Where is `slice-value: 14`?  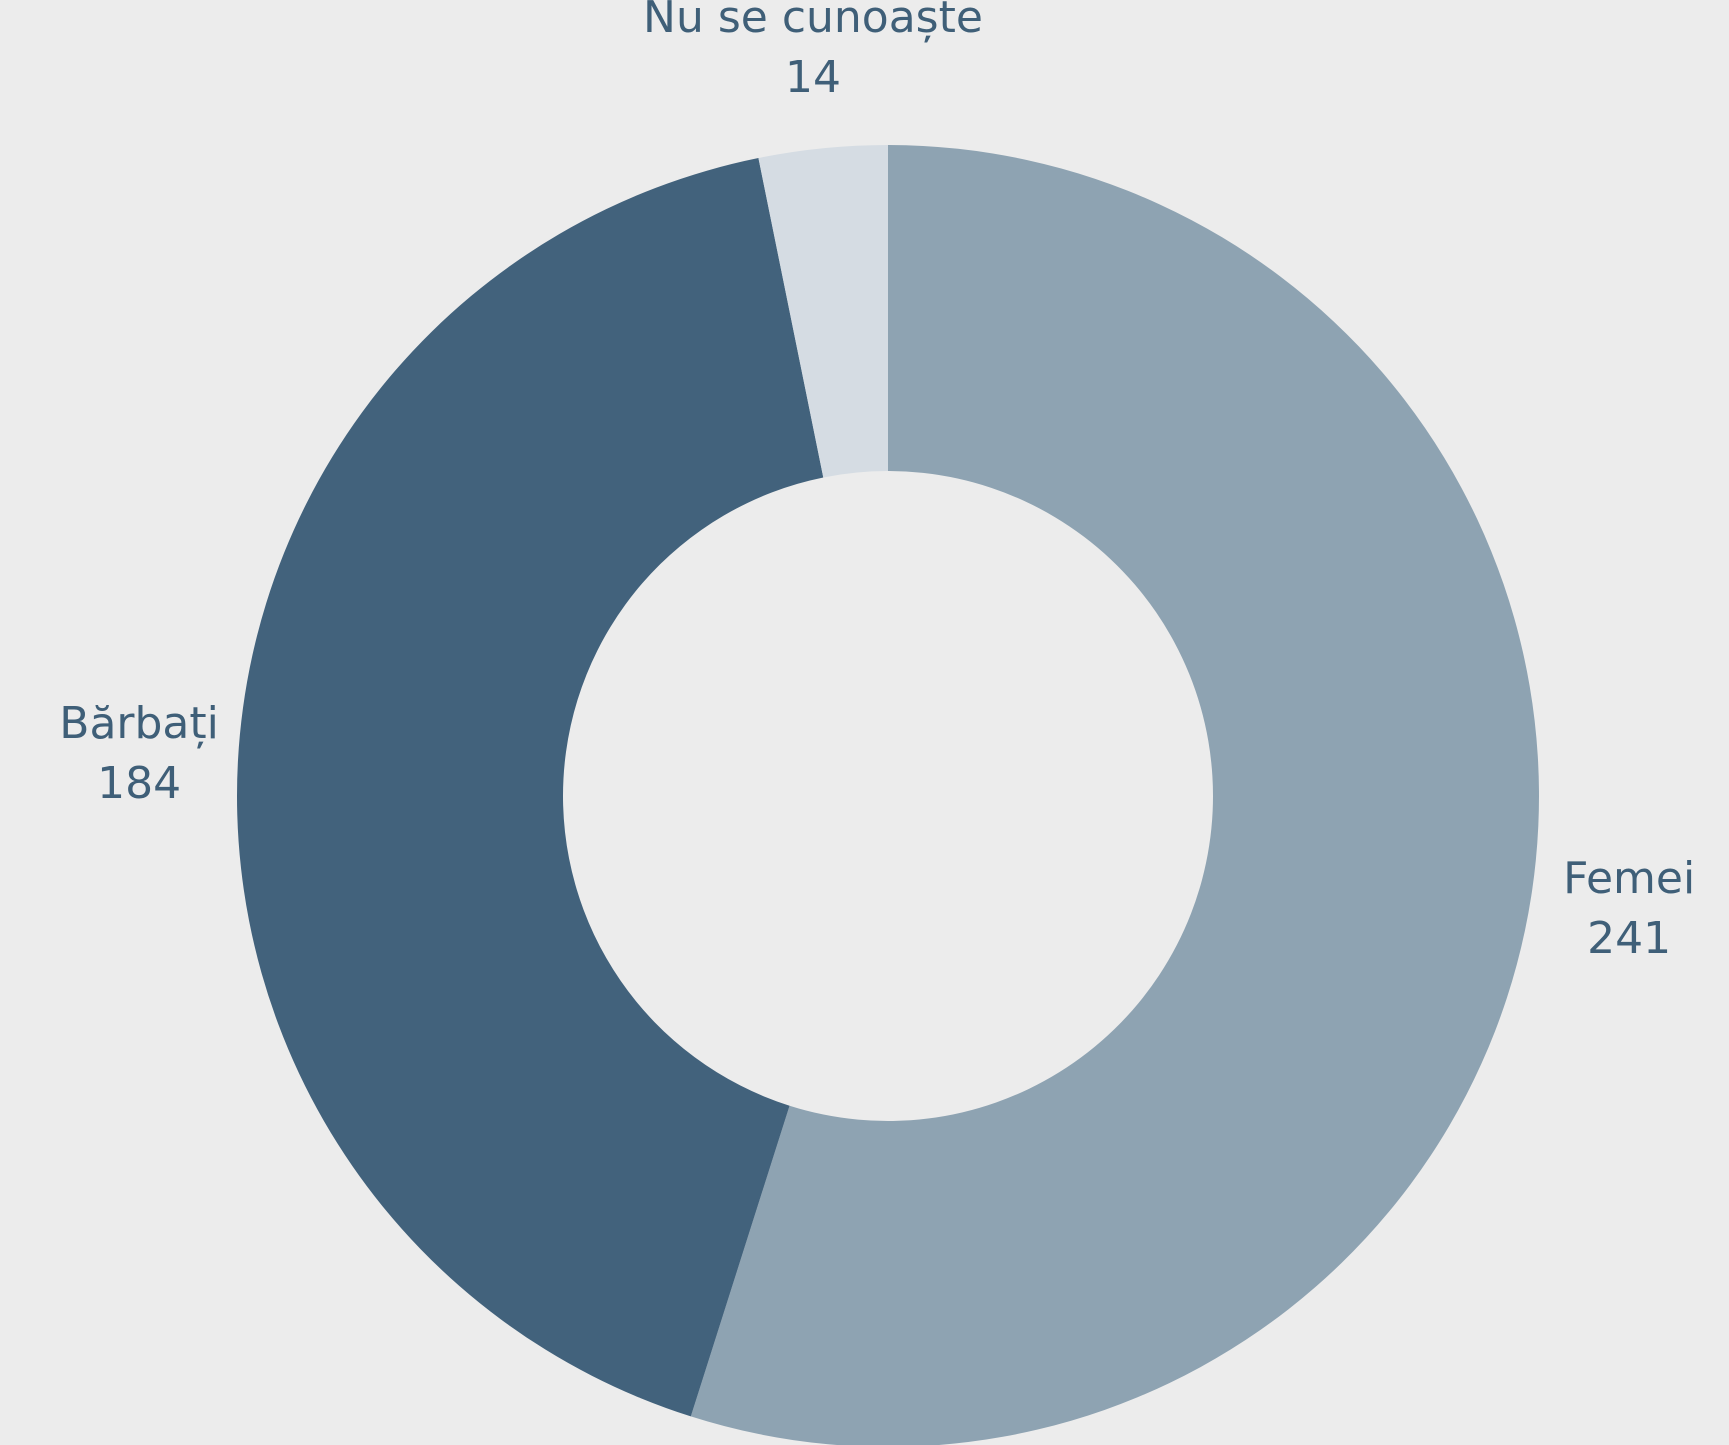 slice-value: 14 is located at coordinates (813, 77).